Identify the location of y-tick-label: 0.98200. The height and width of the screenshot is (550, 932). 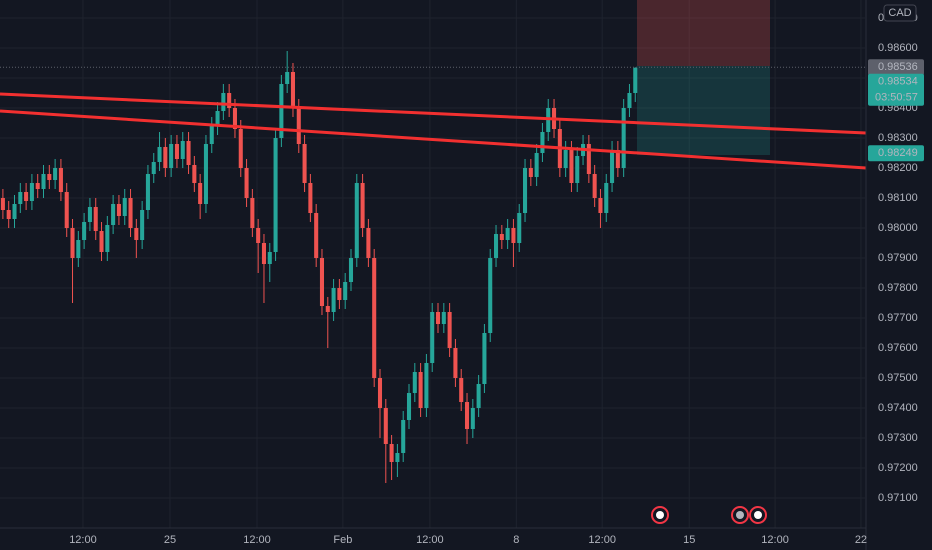
(898, 168).